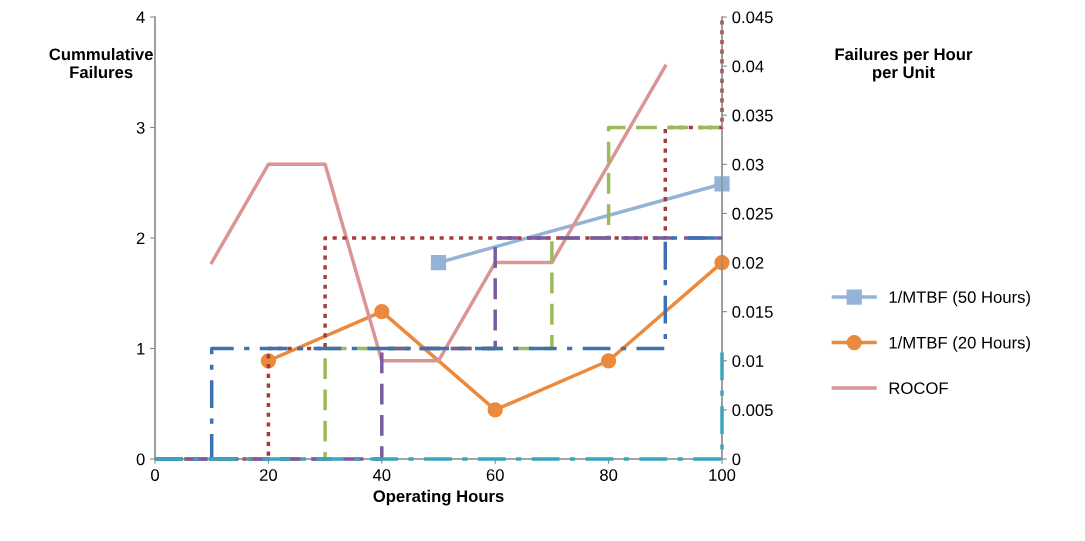 This screenshot has width=1085, height=541. What do you see at coordinates (748, 66) in the screenshot?
I see `y2-tick-label: 0.04` at bounding box center [748, 66].